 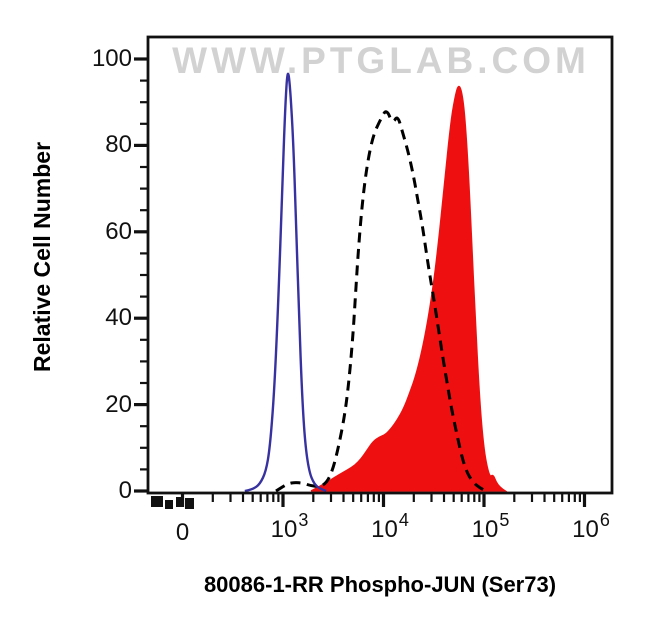 I want to click on watermark: WWW.PTGLAB.COM, so click(x=381, y=60).